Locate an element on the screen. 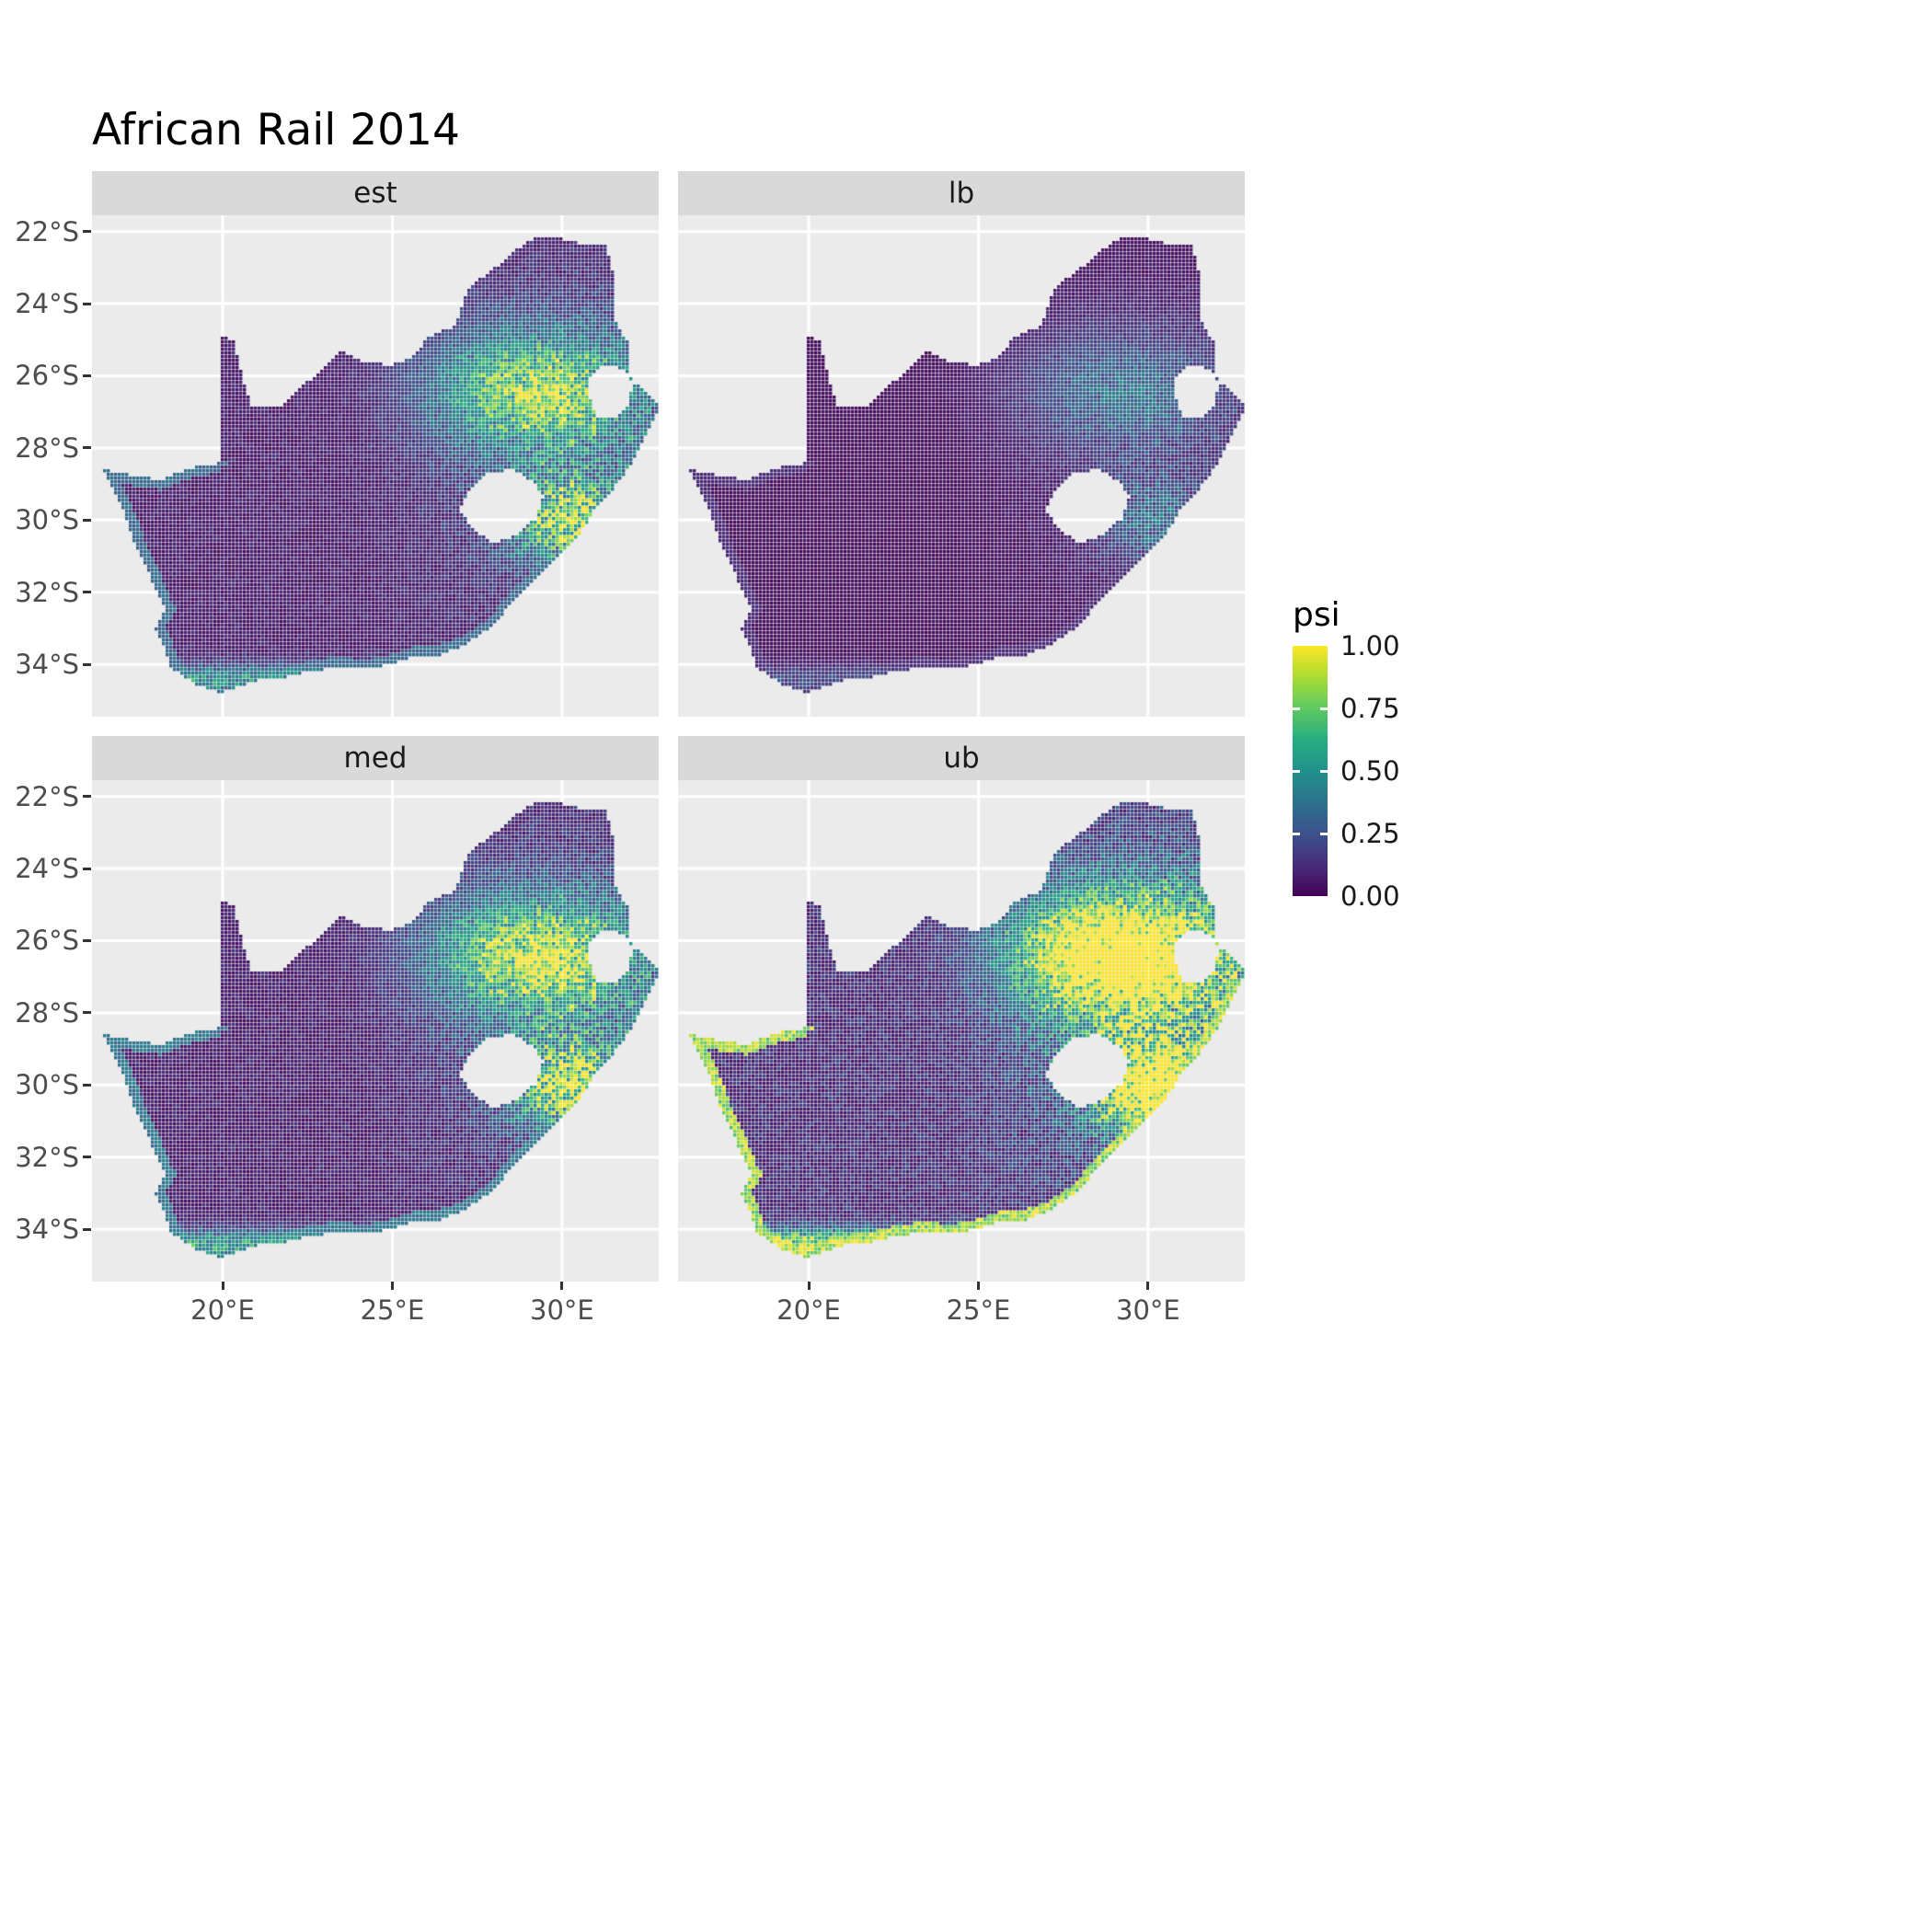  map-panel-est is located at coordinates (375, 466).